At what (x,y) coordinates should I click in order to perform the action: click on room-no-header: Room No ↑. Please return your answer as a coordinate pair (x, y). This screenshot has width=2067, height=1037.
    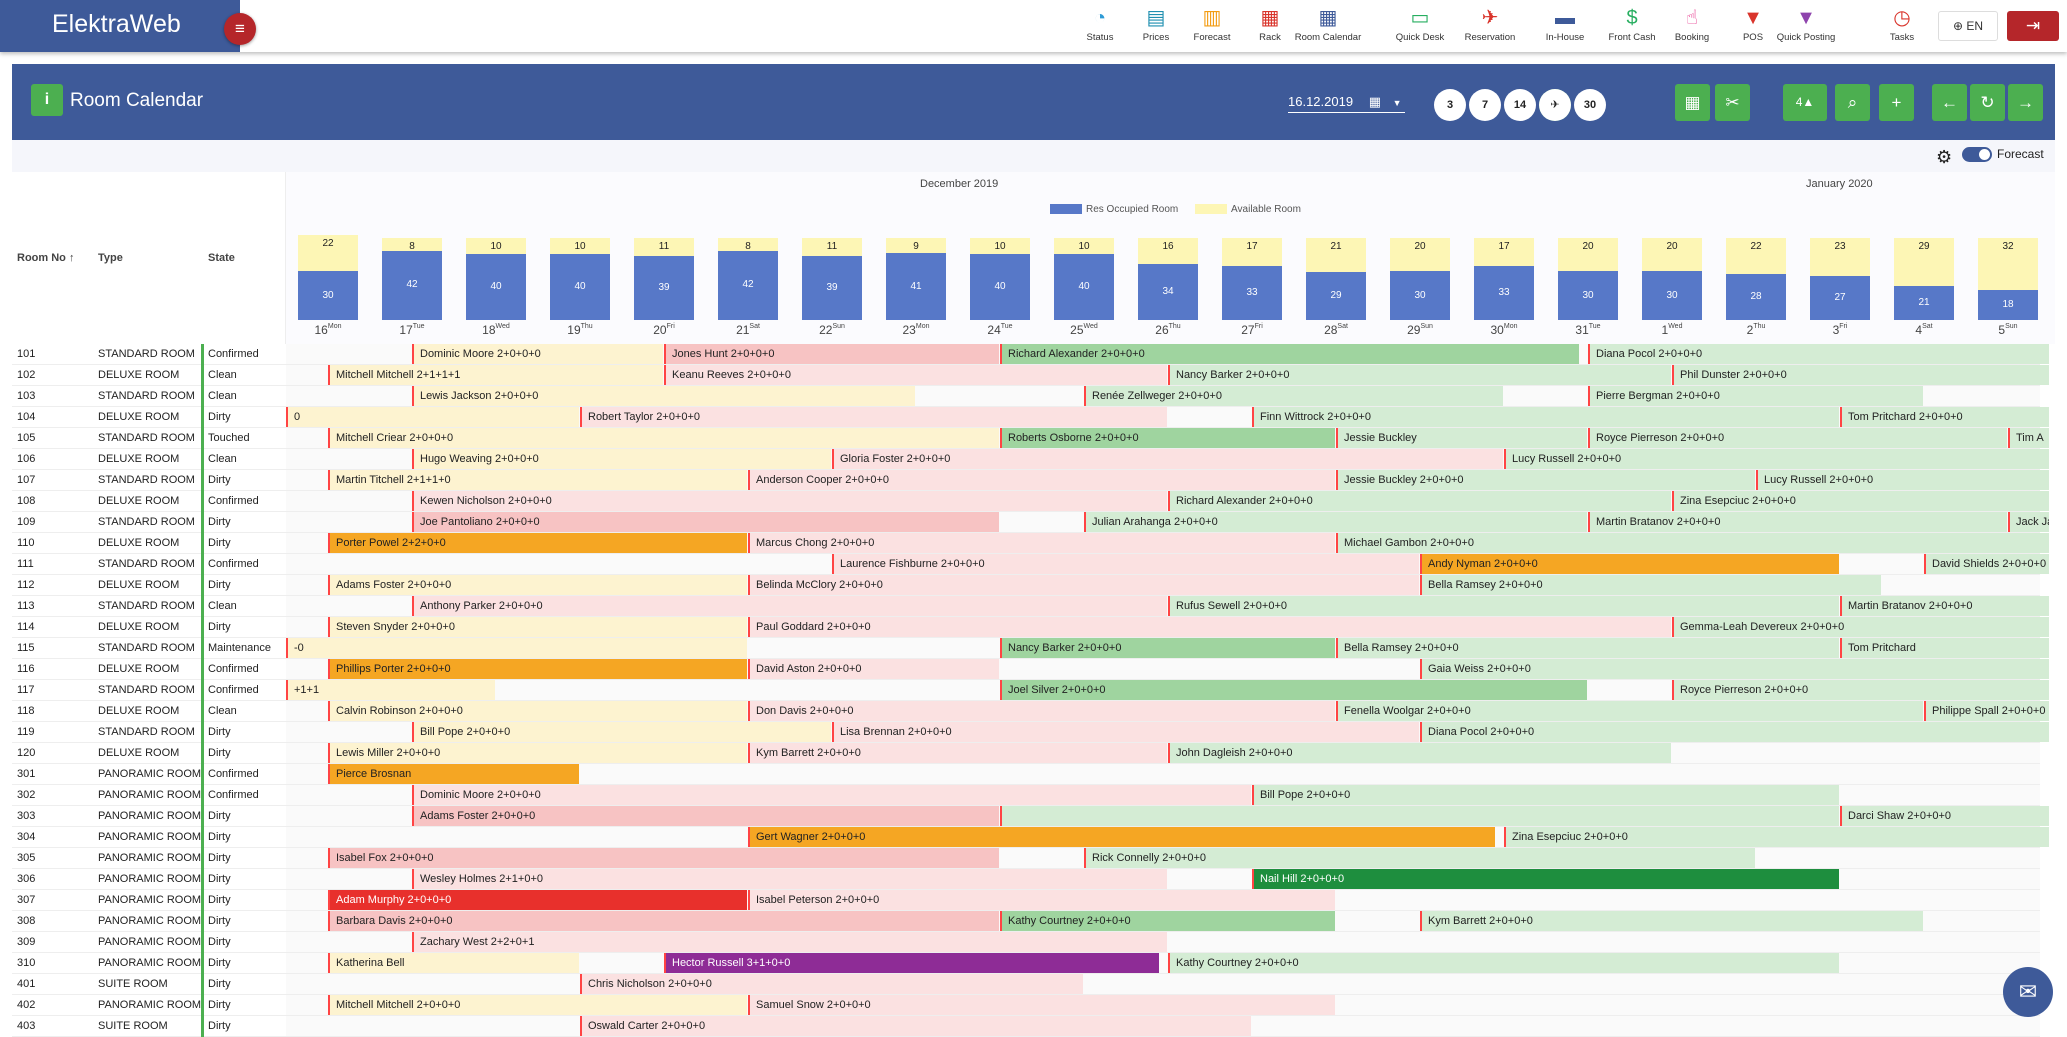
    Looking at the image, I should click on (46, 258).